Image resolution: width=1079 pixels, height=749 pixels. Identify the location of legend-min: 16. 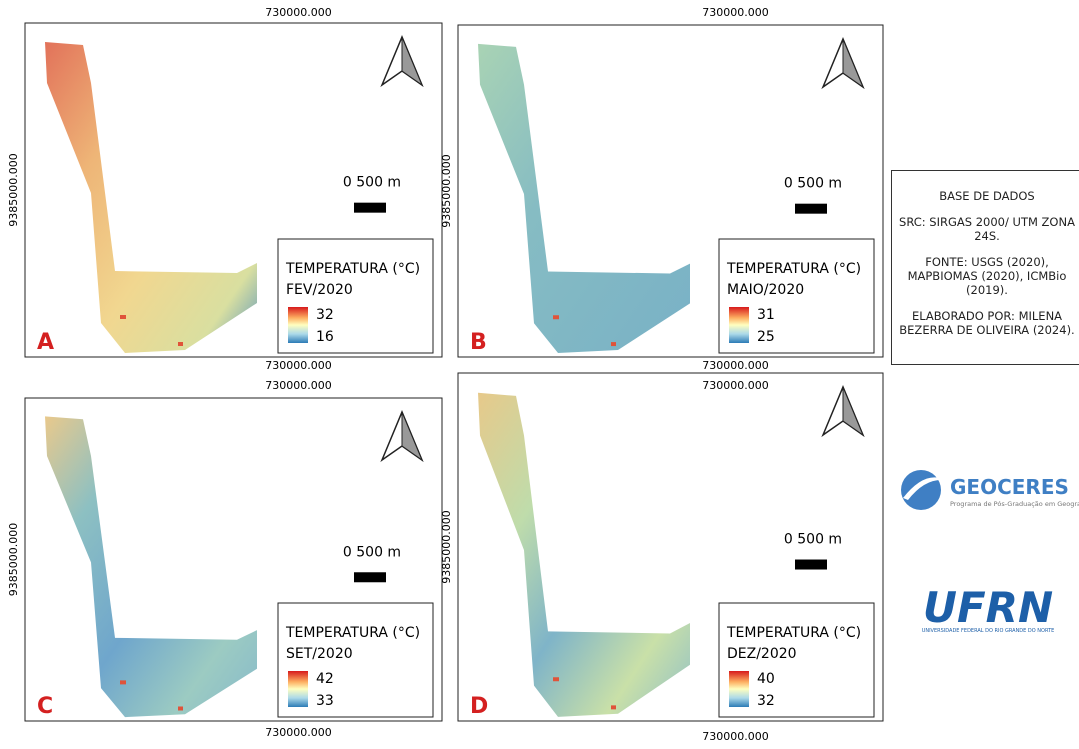
(325, 337).